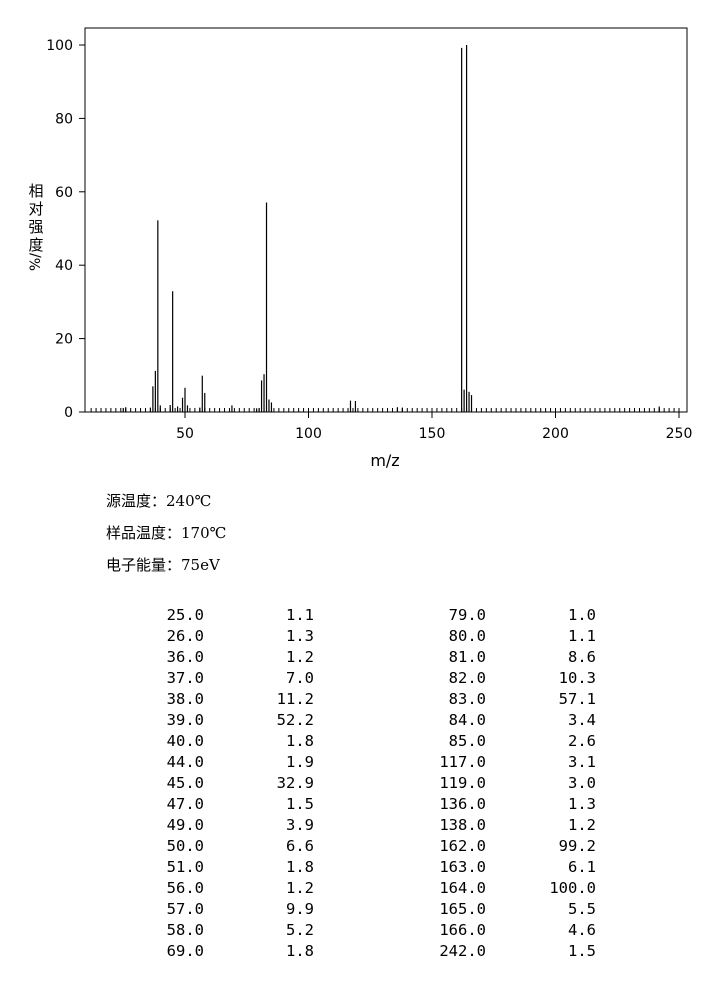  Describe the element at coordinates (64, 340) in the screenshot. I see `y-tick-label: 20` at that location.